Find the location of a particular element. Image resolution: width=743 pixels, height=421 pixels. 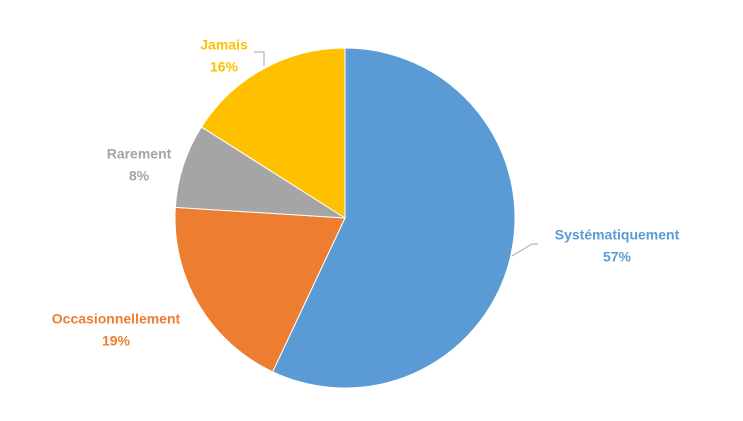

slice-value-label: 19% is located at coordinates (116, 341).